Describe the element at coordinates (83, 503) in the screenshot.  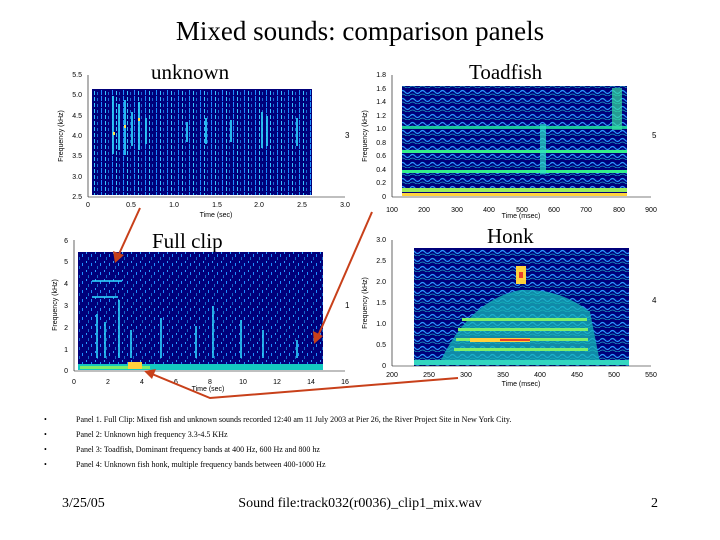
I see `footer-date: 3/25/05` at that location.